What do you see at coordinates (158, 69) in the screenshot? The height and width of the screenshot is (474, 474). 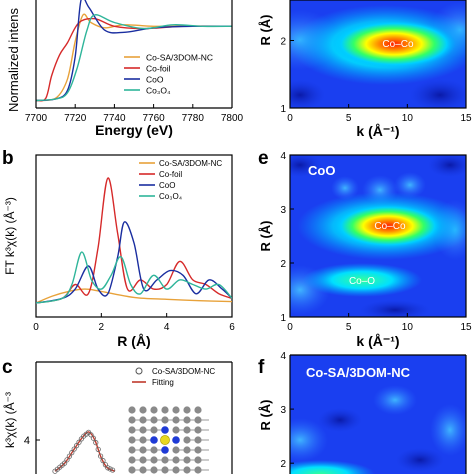 I see `legend-label-co-foil: Co-foil` at bounding box center [158, 69].